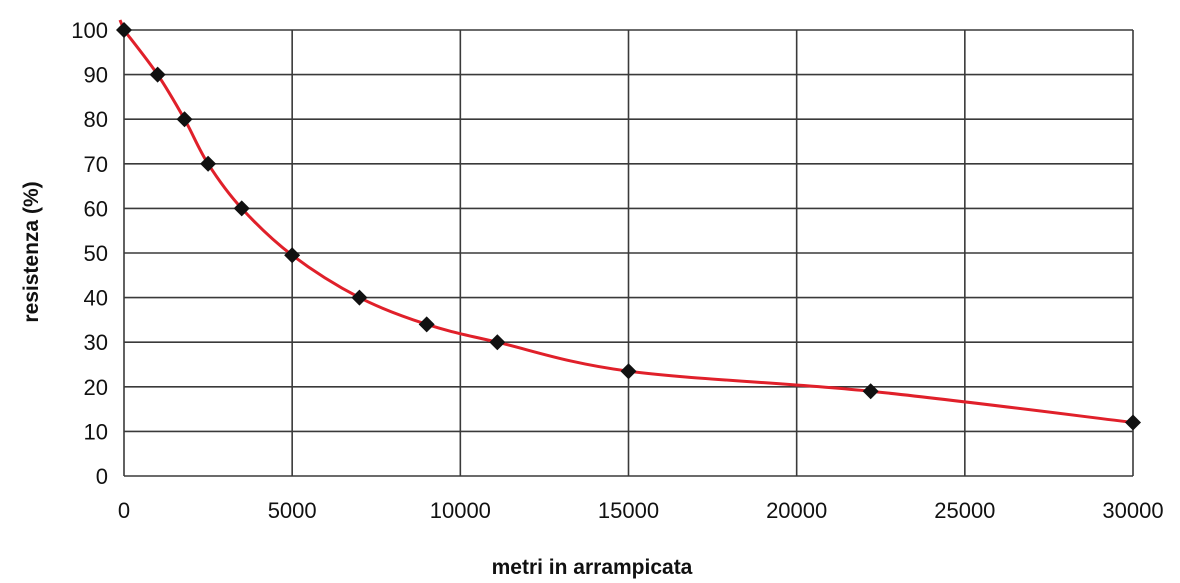 This screenshot has height=583, width=1180. What do you see at coordinates (102, 476) in the screenshot?
I see `y-tick-label: 0` at bounding box center [102, 476].